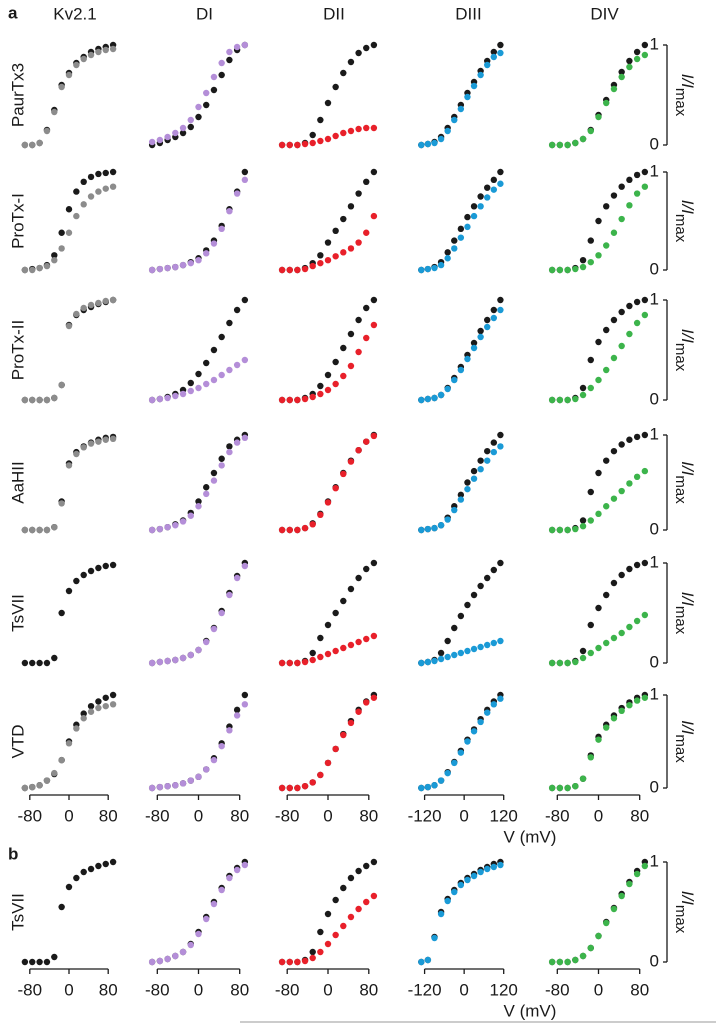 Image resolution: width=716 pixels, height=1025 pixels. What do you see at coordinates (468, 13) in the screenshot?
I see `column-title: DIII` at bounding box center [468, 13].